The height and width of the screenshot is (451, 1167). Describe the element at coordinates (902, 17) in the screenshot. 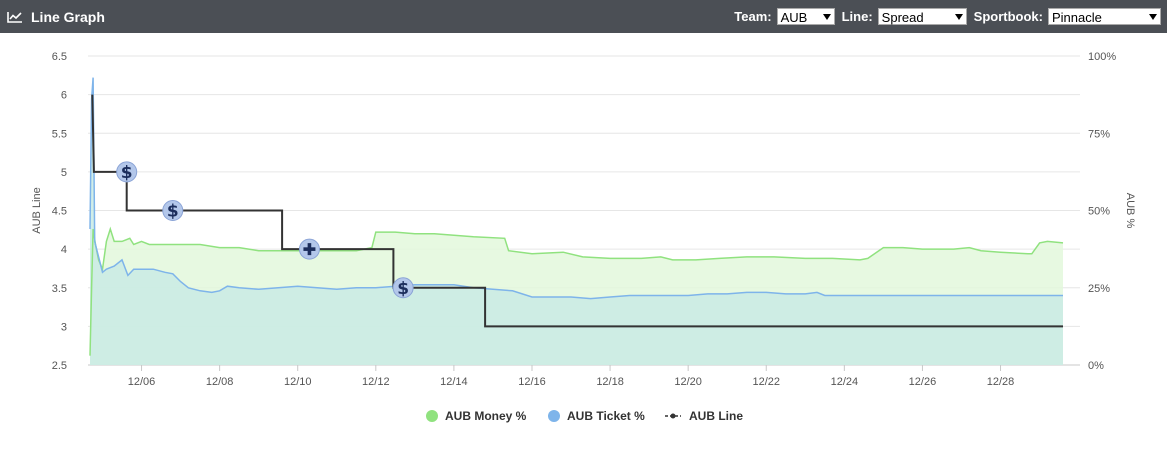

I see `line-select-value: Spread` at that location.